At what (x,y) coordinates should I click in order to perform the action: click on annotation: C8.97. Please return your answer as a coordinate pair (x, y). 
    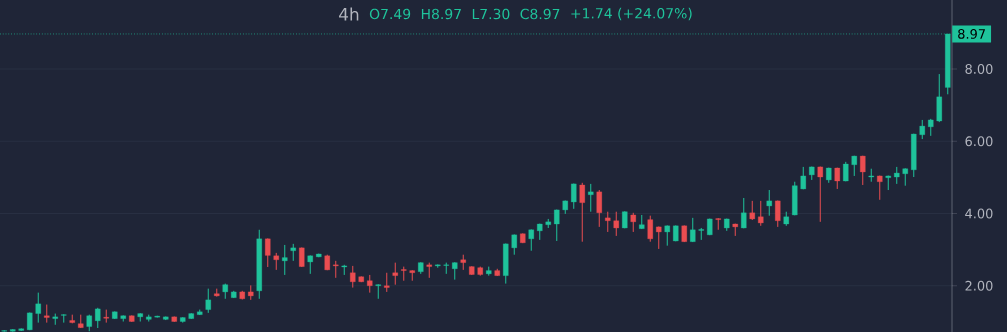
    Looking at the image, I should click on (540, 14).